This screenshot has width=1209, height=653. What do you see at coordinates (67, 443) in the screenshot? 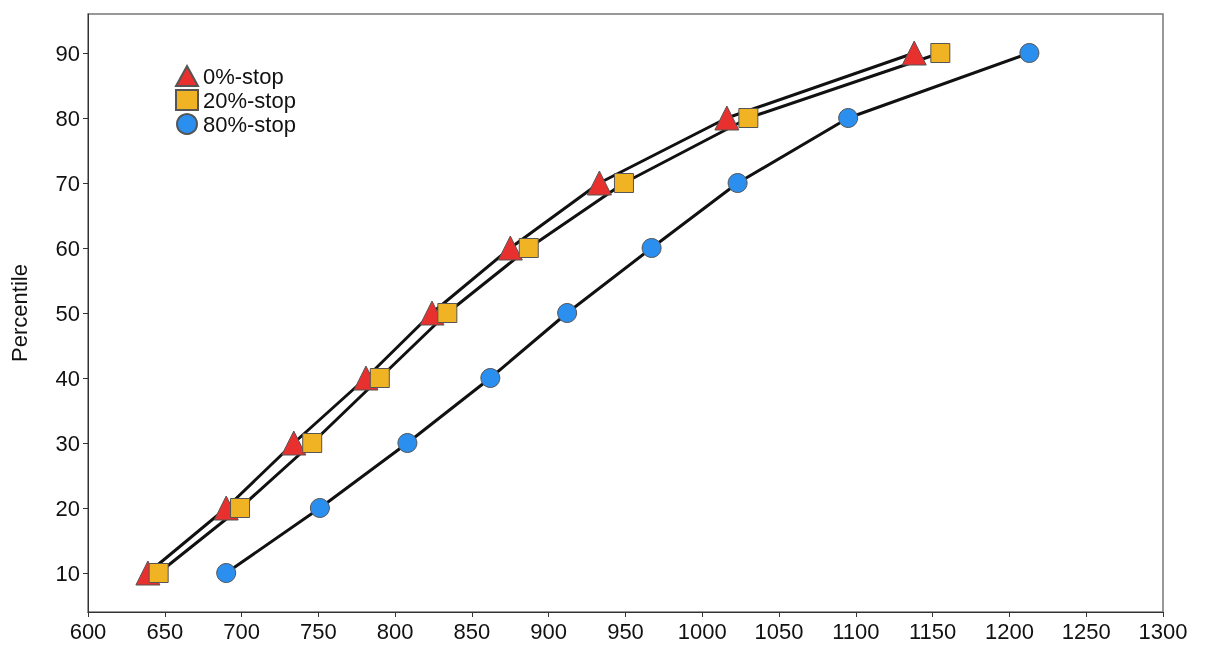
I see `y-tick-label: 30` at bounding box center [67, 443].